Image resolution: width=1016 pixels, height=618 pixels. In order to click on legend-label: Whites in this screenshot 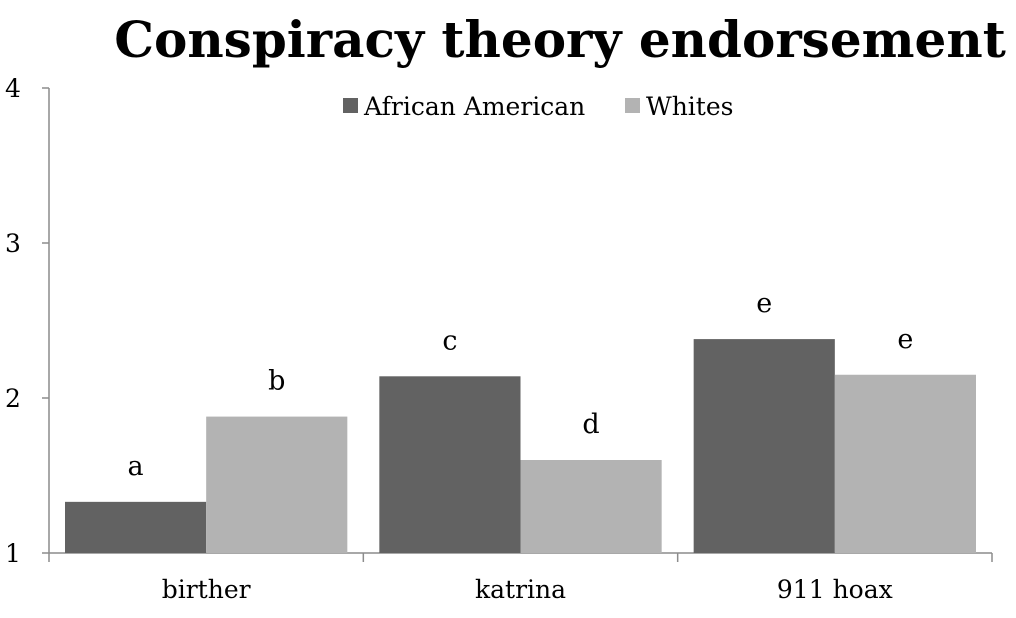, I will do `click(689, 106)`.